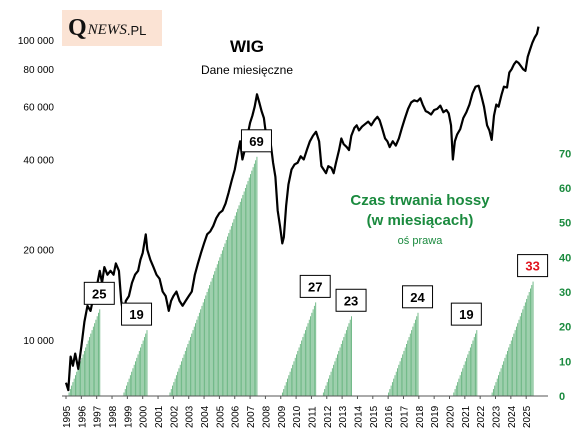 This screenshot has height=448, width=586. What do you see at coordinates (466, 416) in the screenshot?
I see `x-tick-label-2021: 2021` at bounding box center [466, 416].